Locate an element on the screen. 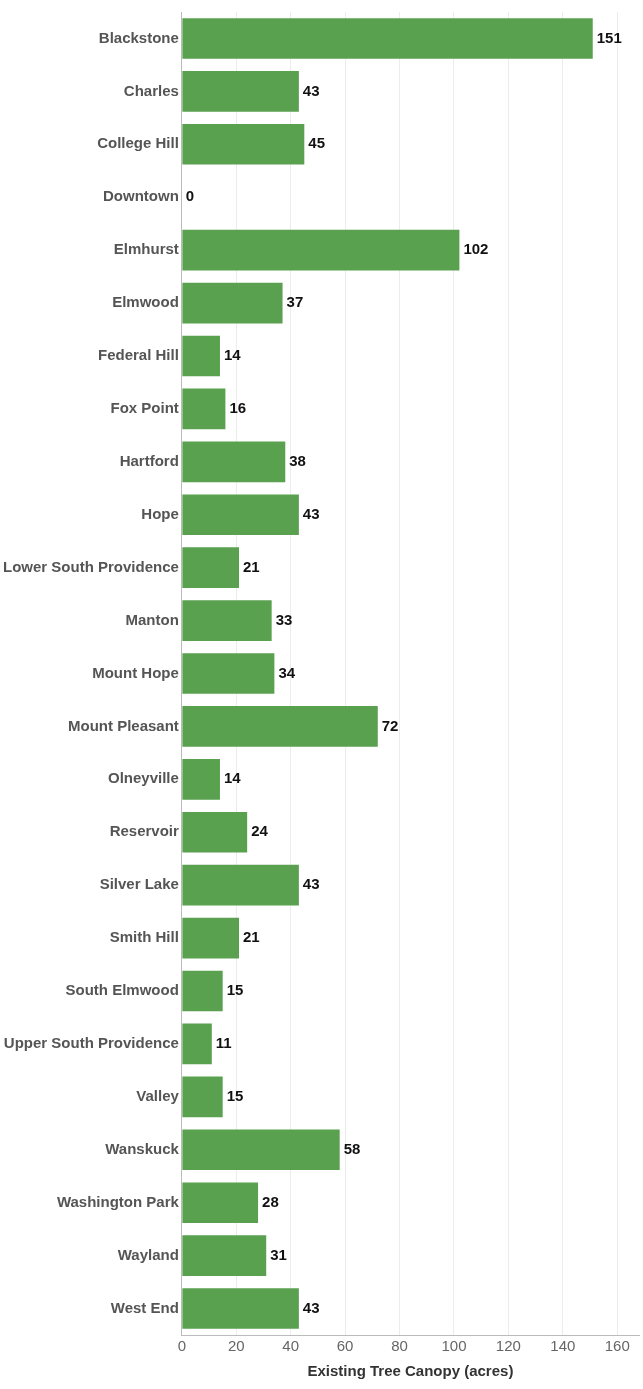 The width and height of the screenshot is (643, 1389). y-tick-label: Fox Point is located at coordinates (144, 408).